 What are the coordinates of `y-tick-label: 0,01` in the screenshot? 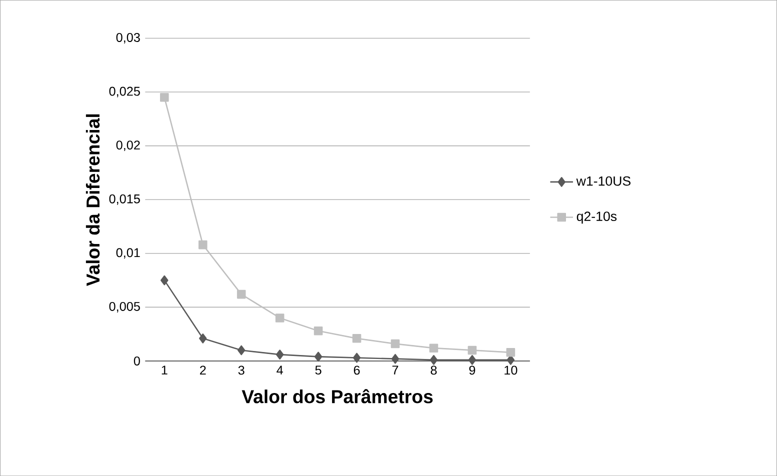 It's located at (128, 253).